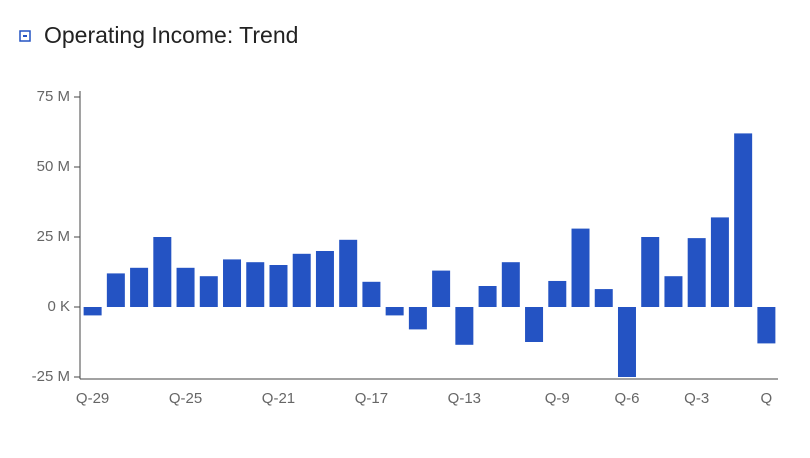 The image size is (810, 458). I want to click on x-tick-label: Q, so click(767, 398).